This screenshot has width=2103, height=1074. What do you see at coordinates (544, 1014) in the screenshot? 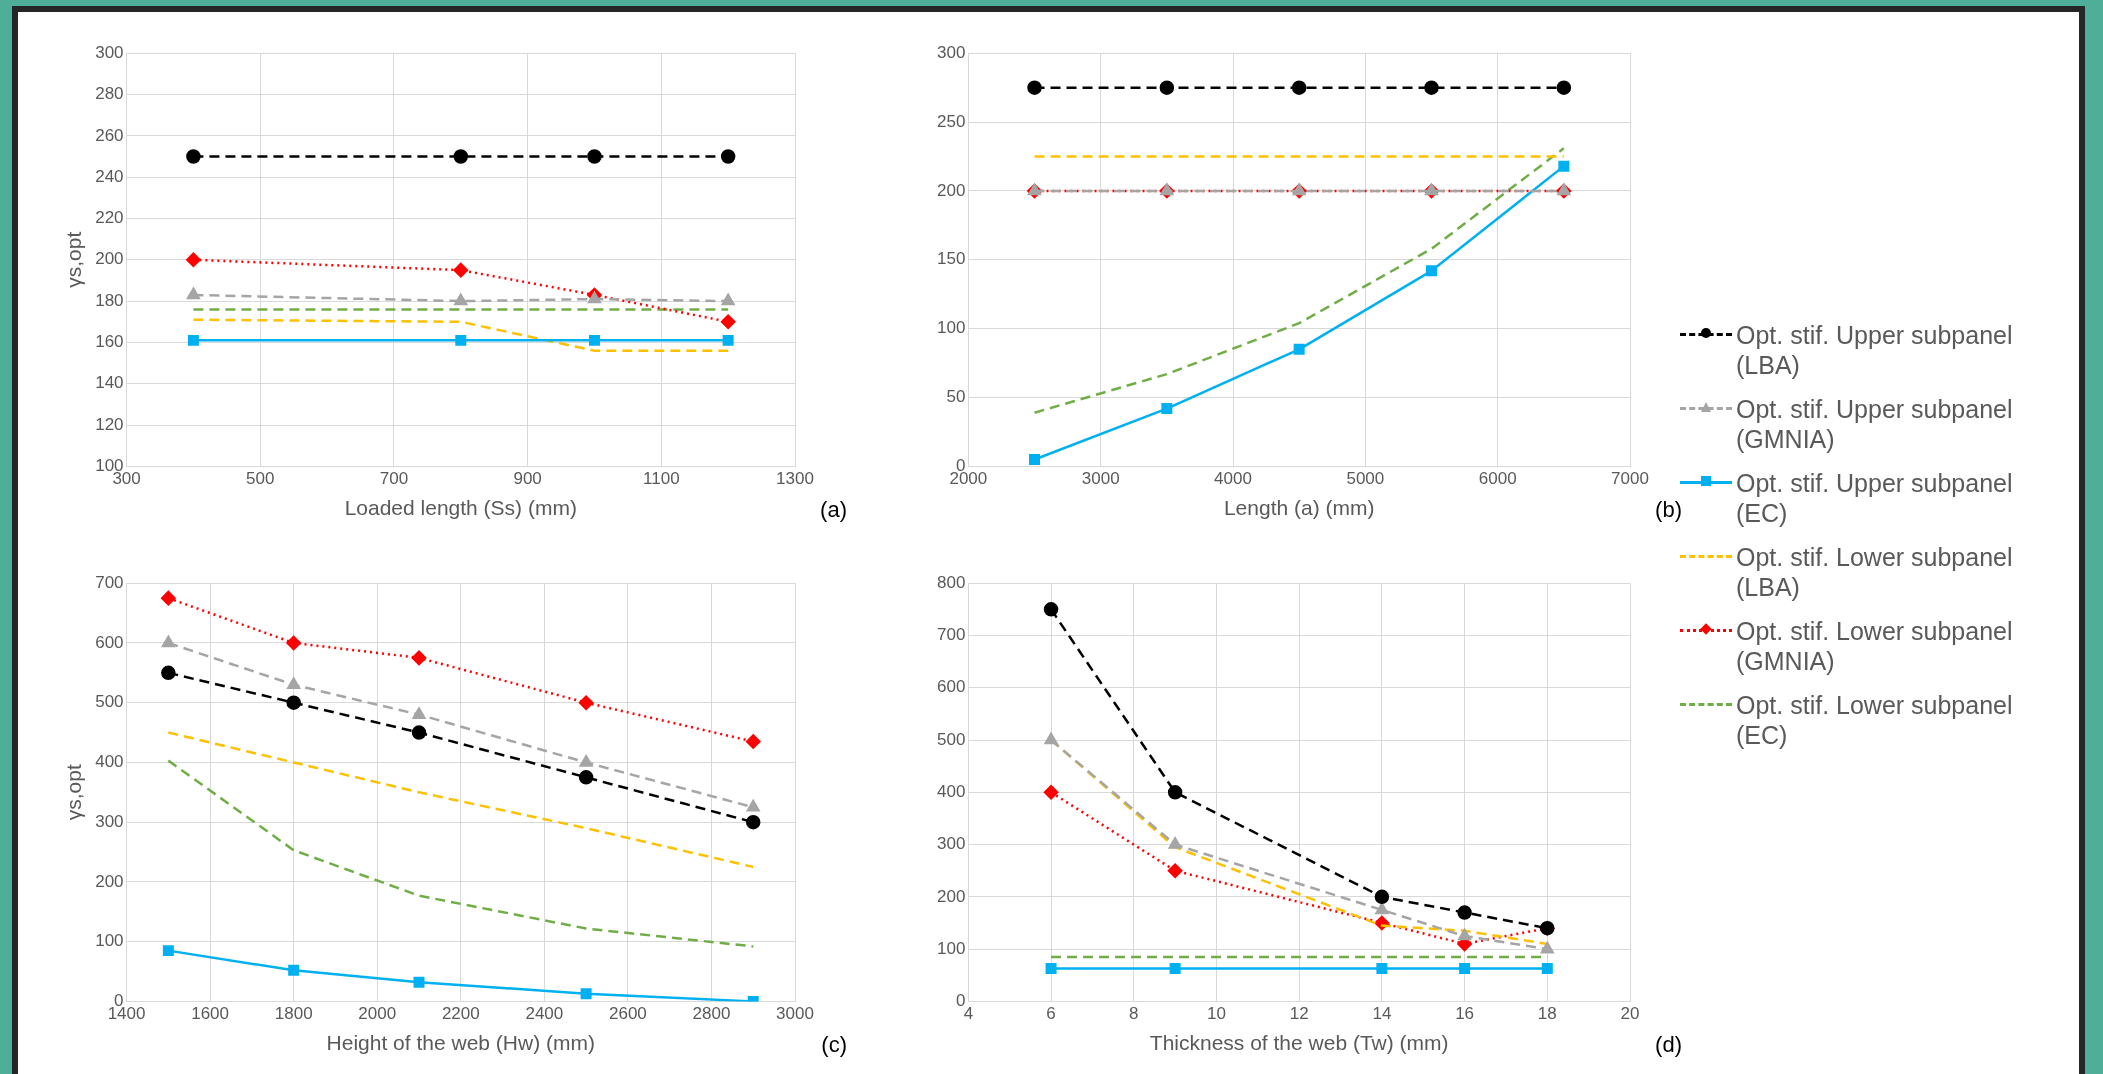
I see `x-tick-label: 2400` at bounding box center [544, 1014].